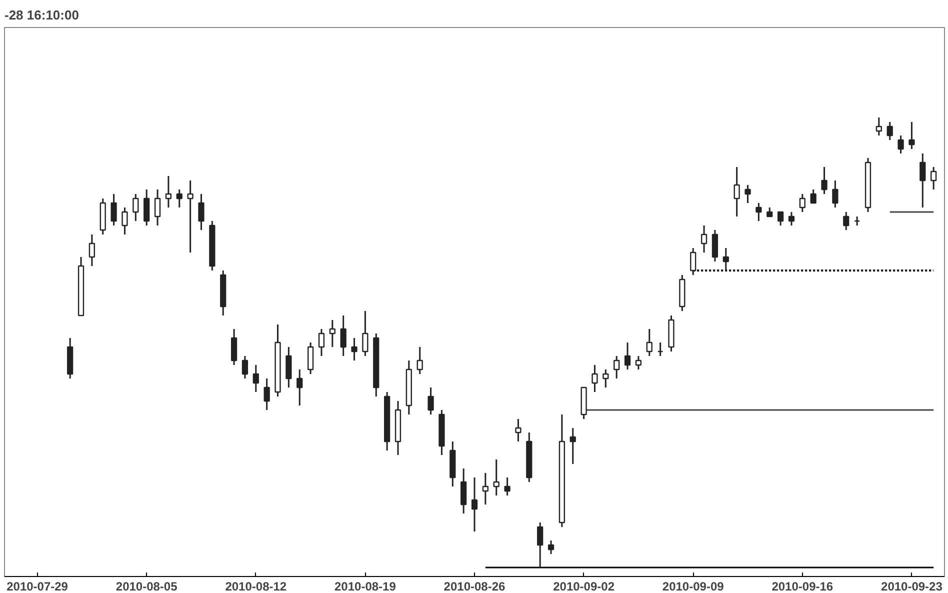 The height and width of the screenshot is (593, 948). Describe the element at coordinates (693, 586) in the screenshot. I see `x-tick-label: 2010-09-09` at that location.